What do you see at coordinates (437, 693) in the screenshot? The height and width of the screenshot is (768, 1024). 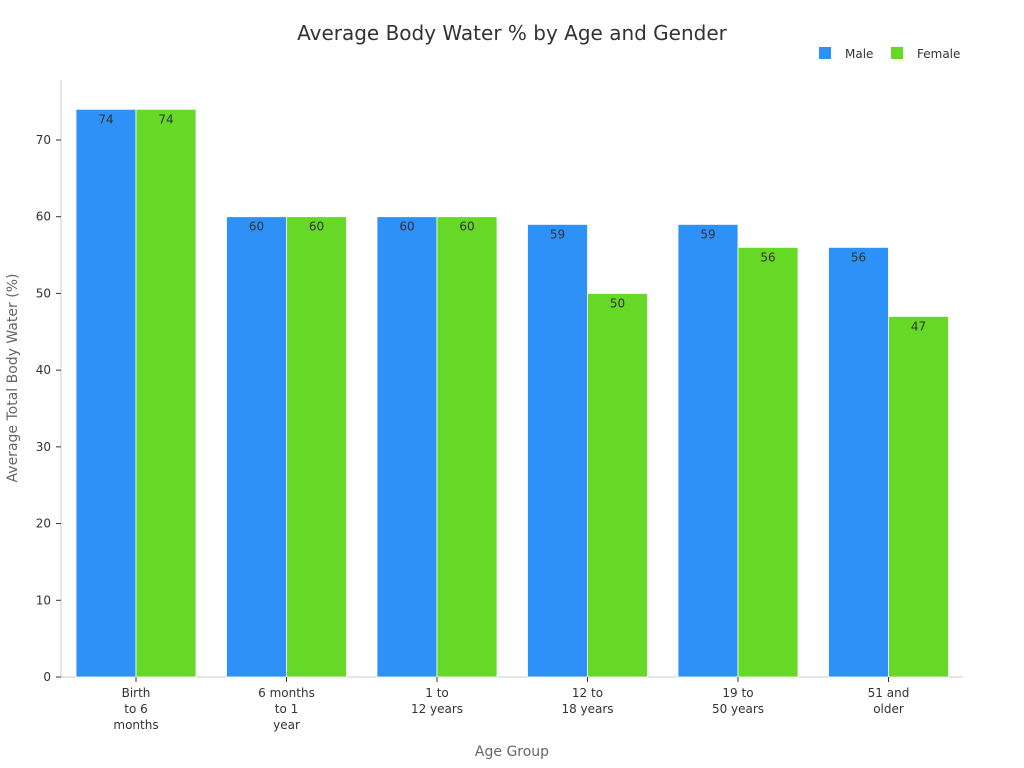 I see `x-tick-label-line: 1 to` at bounding box center [437, 693].